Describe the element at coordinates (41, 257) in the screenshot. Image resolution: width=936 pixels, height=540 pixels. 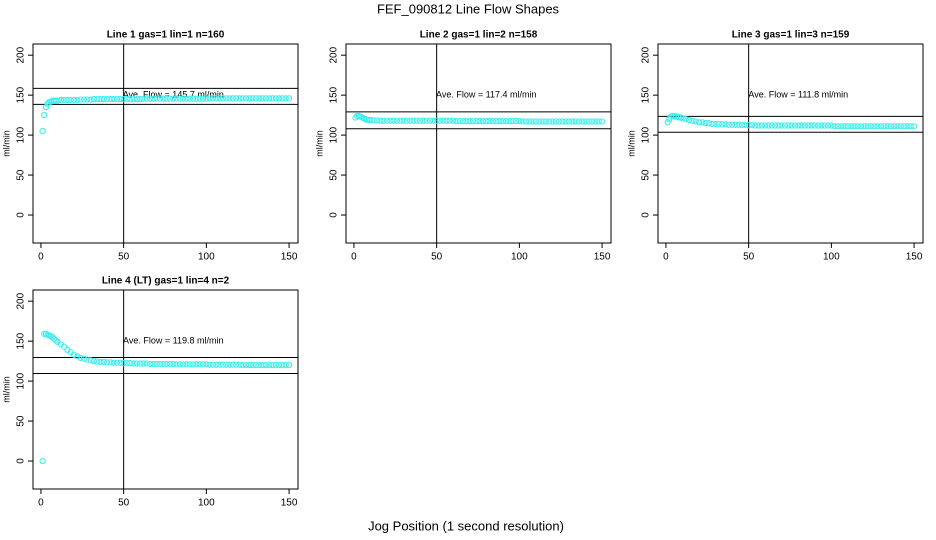
I see `x-tick-label: 0` at that location.